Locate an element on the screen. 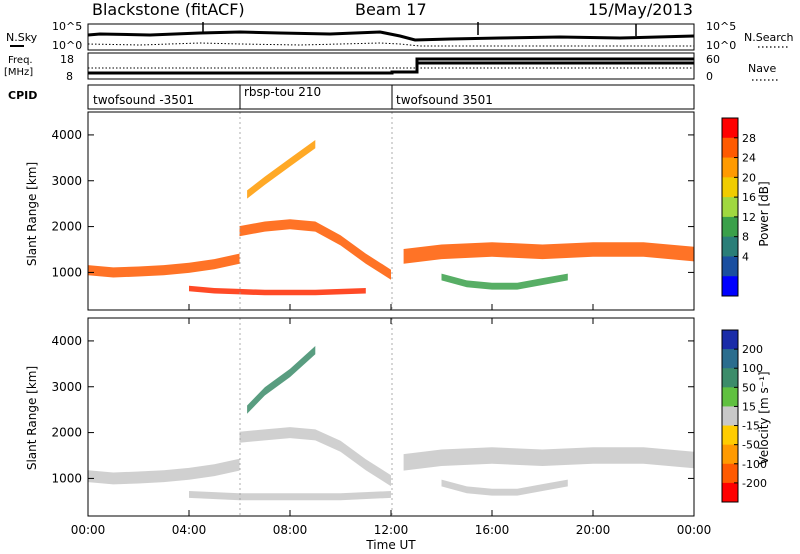 This screenshot has width=800, height=554. x-axis-label: Time UT is located at coordinates (390, 545).